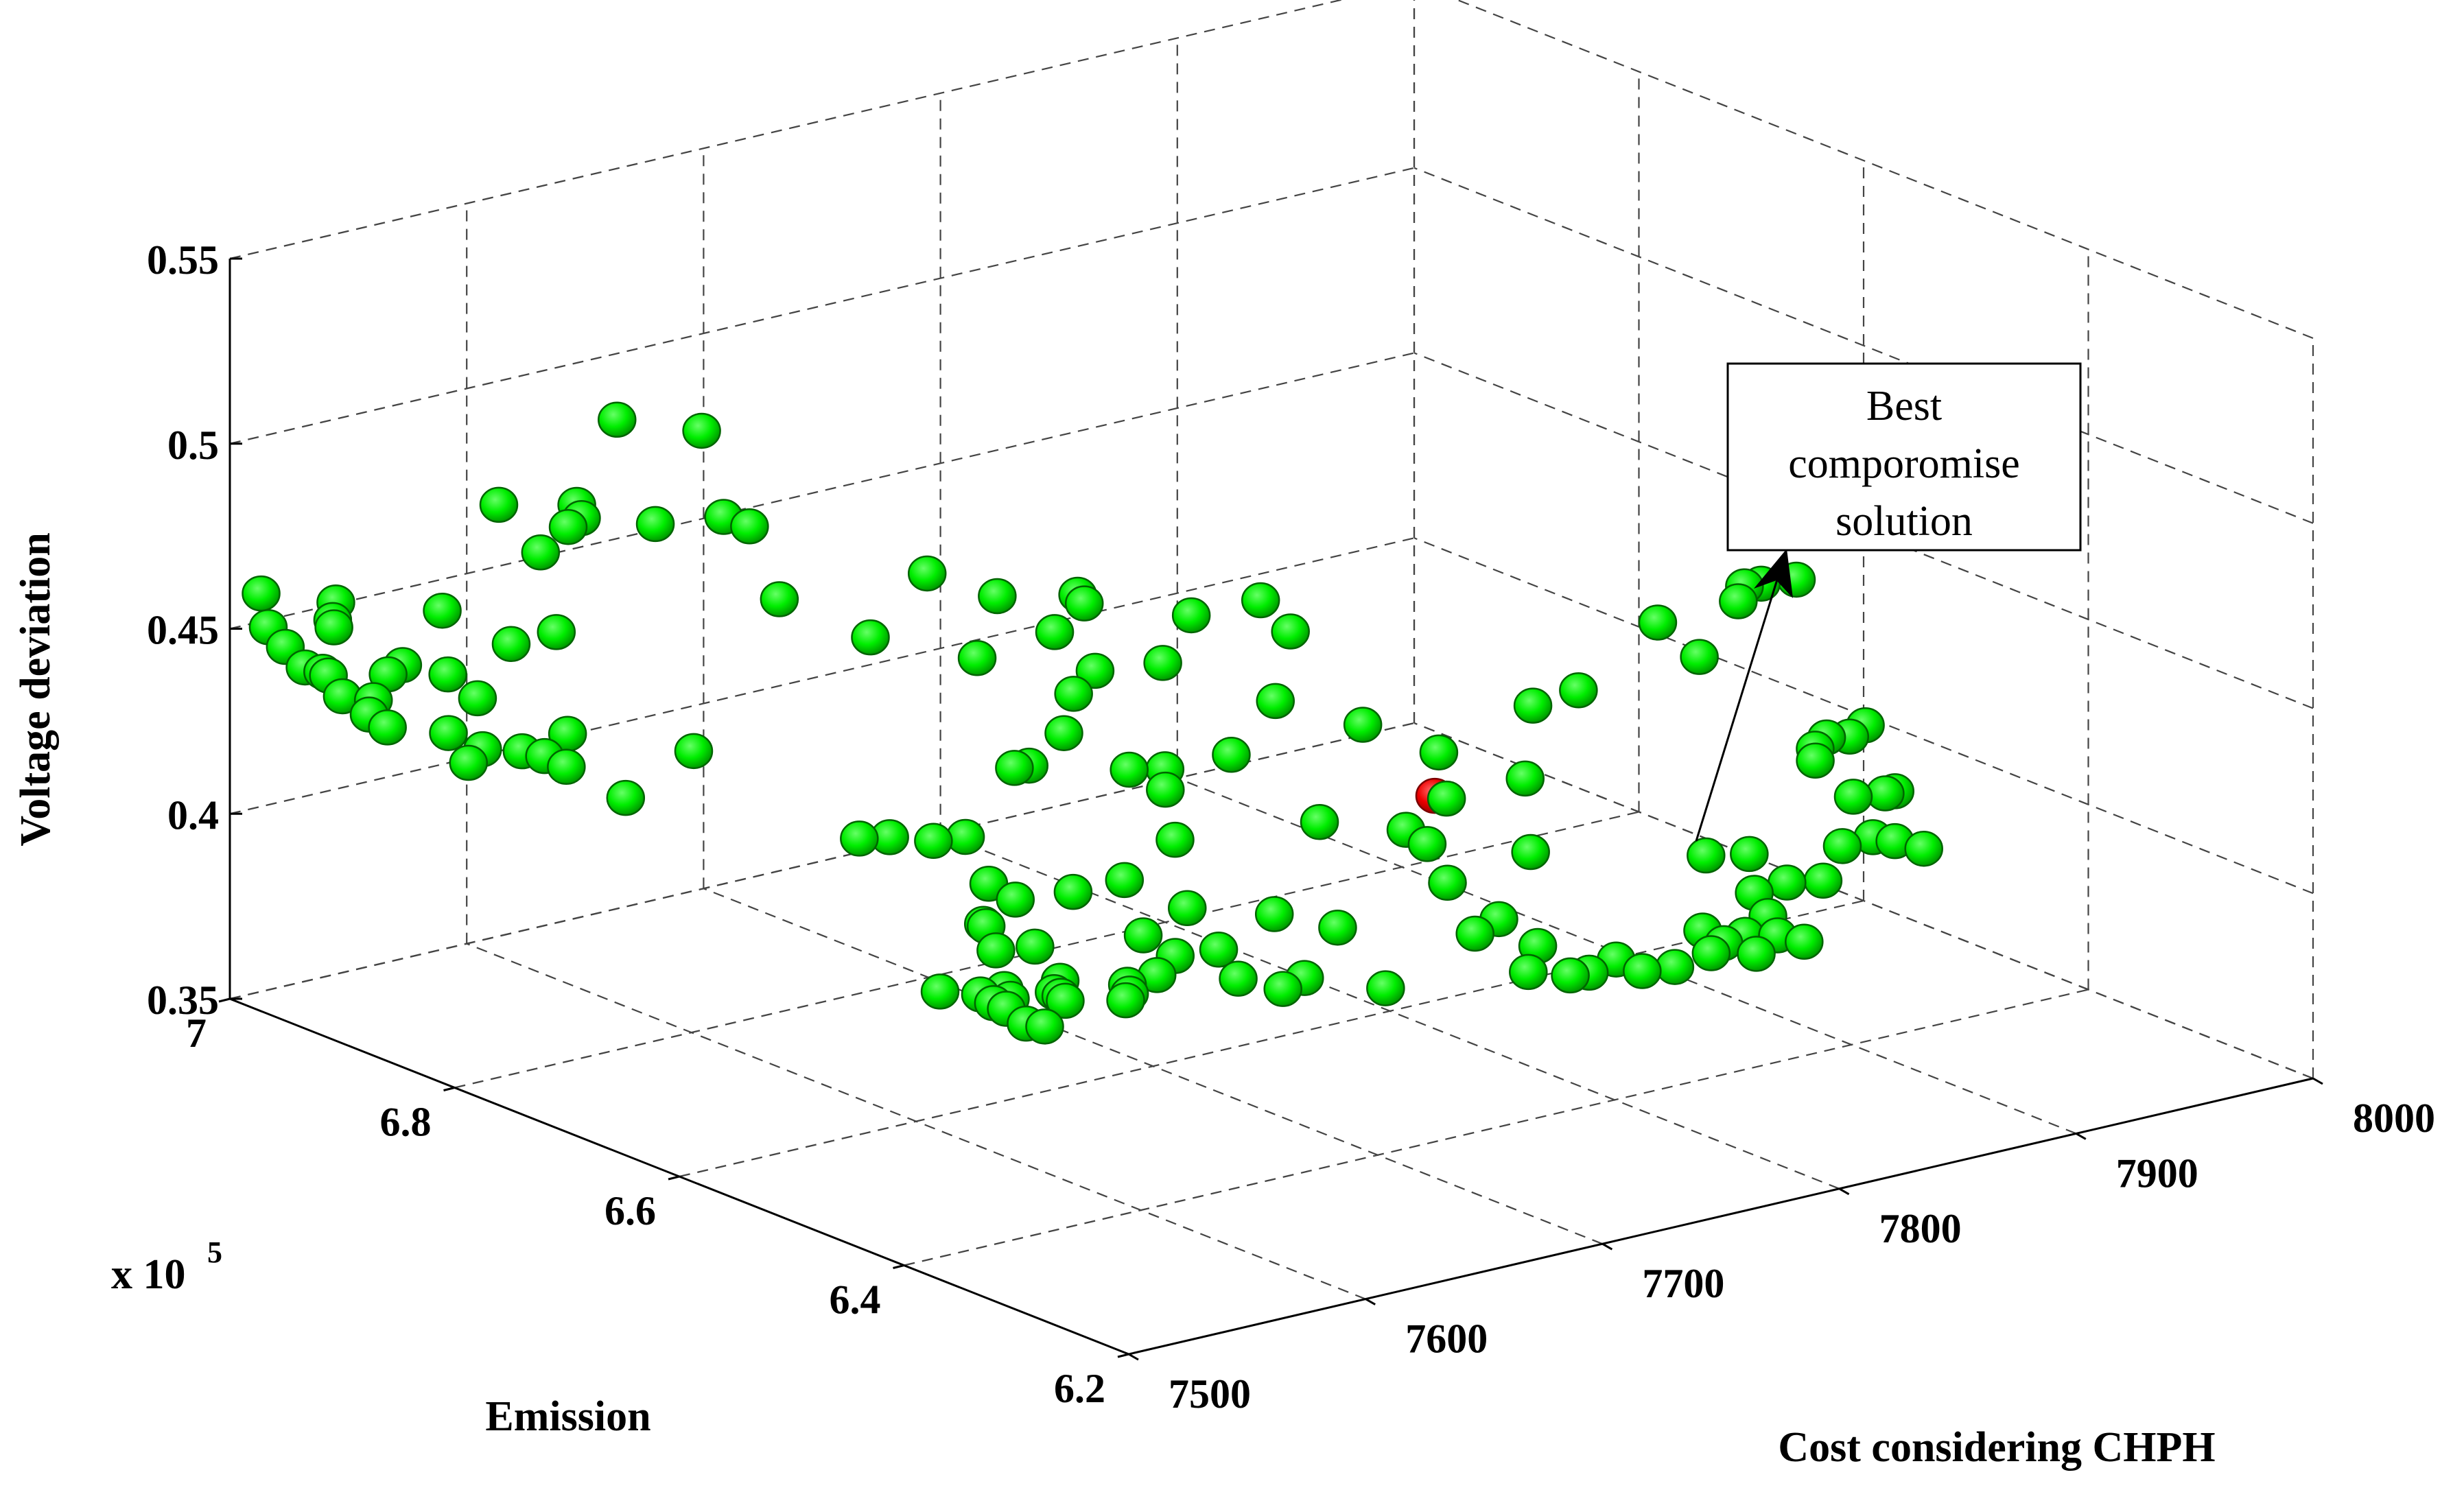  Describe the element at coordinates (1904, 521) in the screenshot. I see `annotation-line-3: solution` at that location.